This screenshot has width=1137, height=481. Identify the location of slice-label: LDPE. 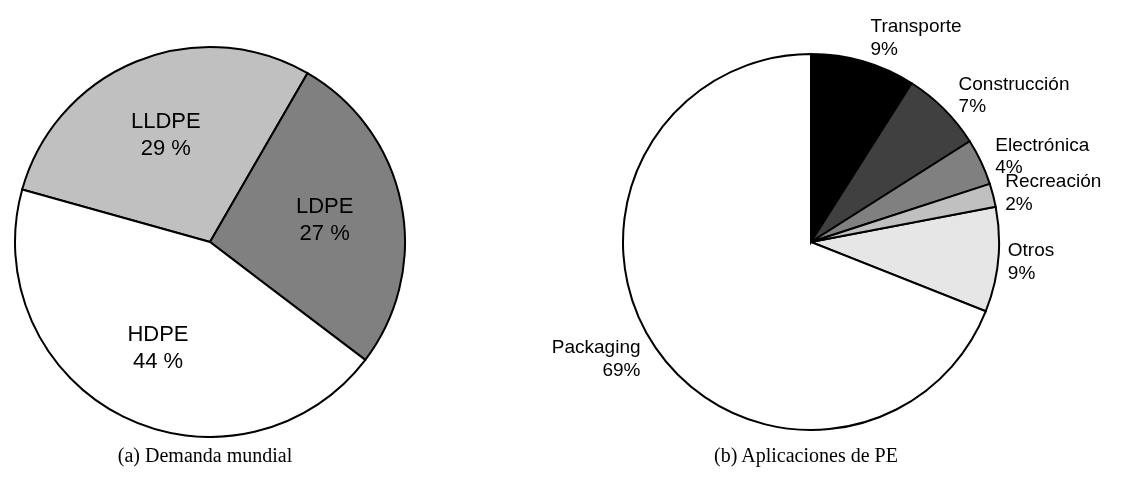
(324, 206).